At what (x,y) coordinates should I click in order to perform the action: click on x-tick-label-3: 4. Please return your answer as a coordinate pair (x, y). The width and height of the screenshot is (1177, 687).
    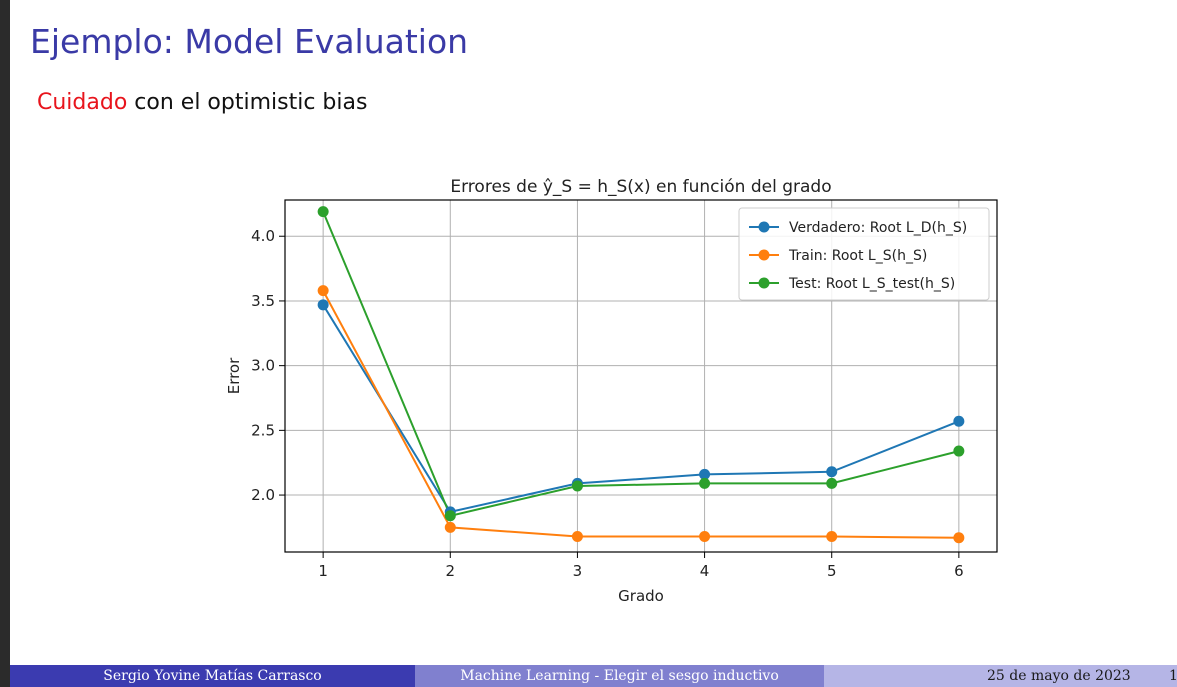
    Looking at the image, I should click on (705, 571).